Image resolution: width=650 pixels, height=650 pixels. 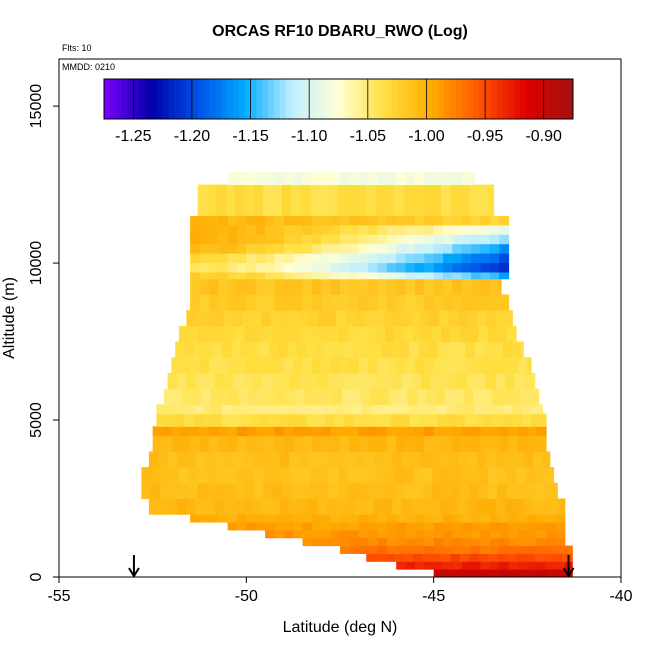 What do you see at coordinates (133, 136) in the screenshot?
I see `colorbar-tick-label: -1.25` at bounding box center [133, 136].